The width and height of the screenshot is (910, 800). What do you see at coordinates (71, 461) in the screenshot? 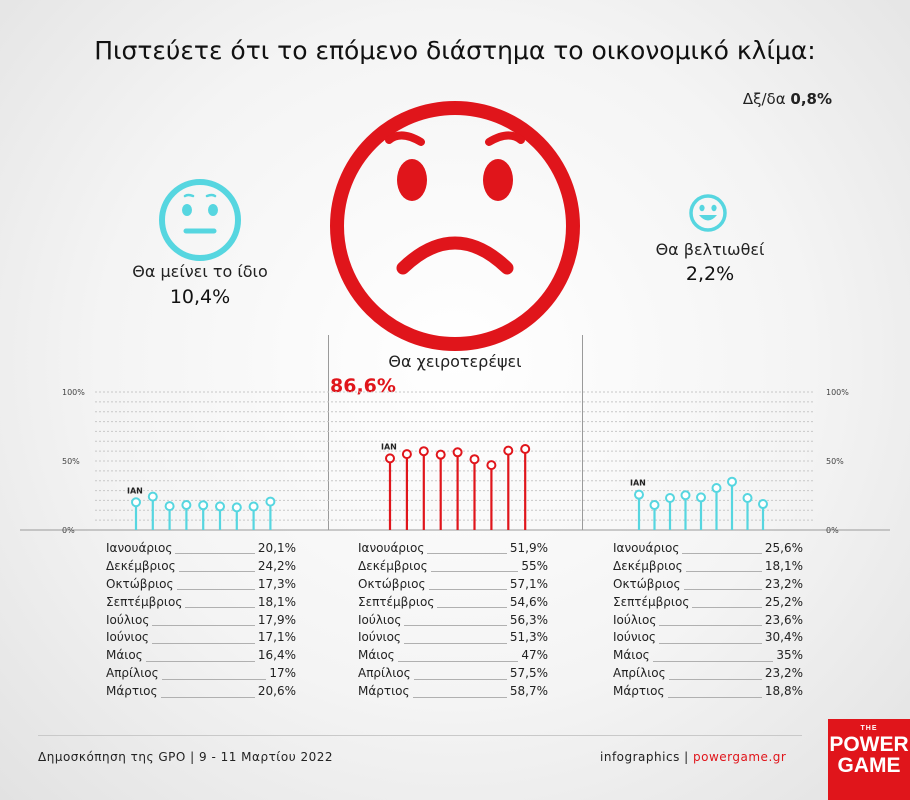
I see `y-tick-label-left: 50%` at bounding box center [71, 461].